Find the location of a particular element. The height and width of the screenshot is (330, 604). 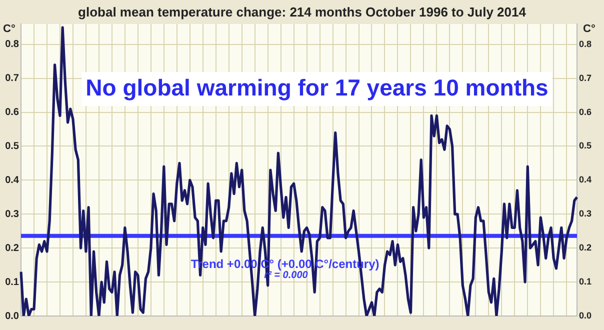

y2-axis-title: C° is located at coordinates (589, 29).